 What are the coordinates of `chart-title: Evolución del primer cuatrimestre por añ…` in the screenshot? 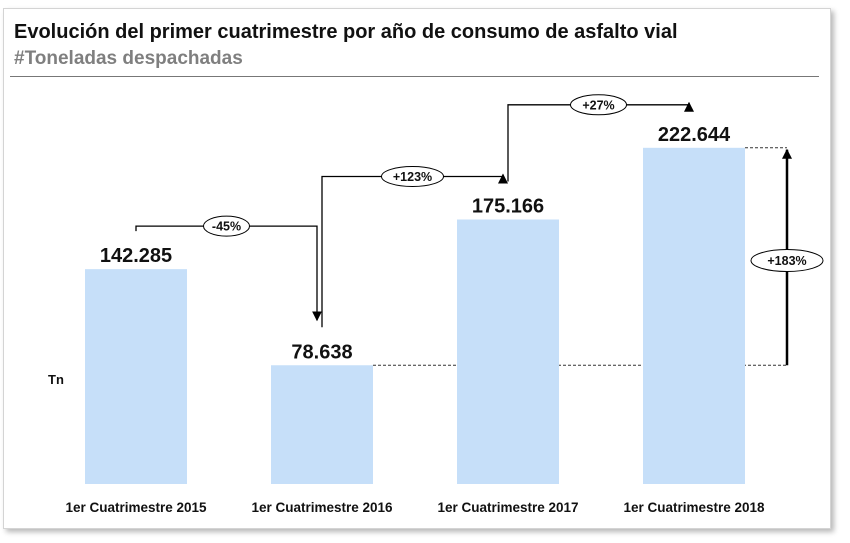 It's located at (346, 32).